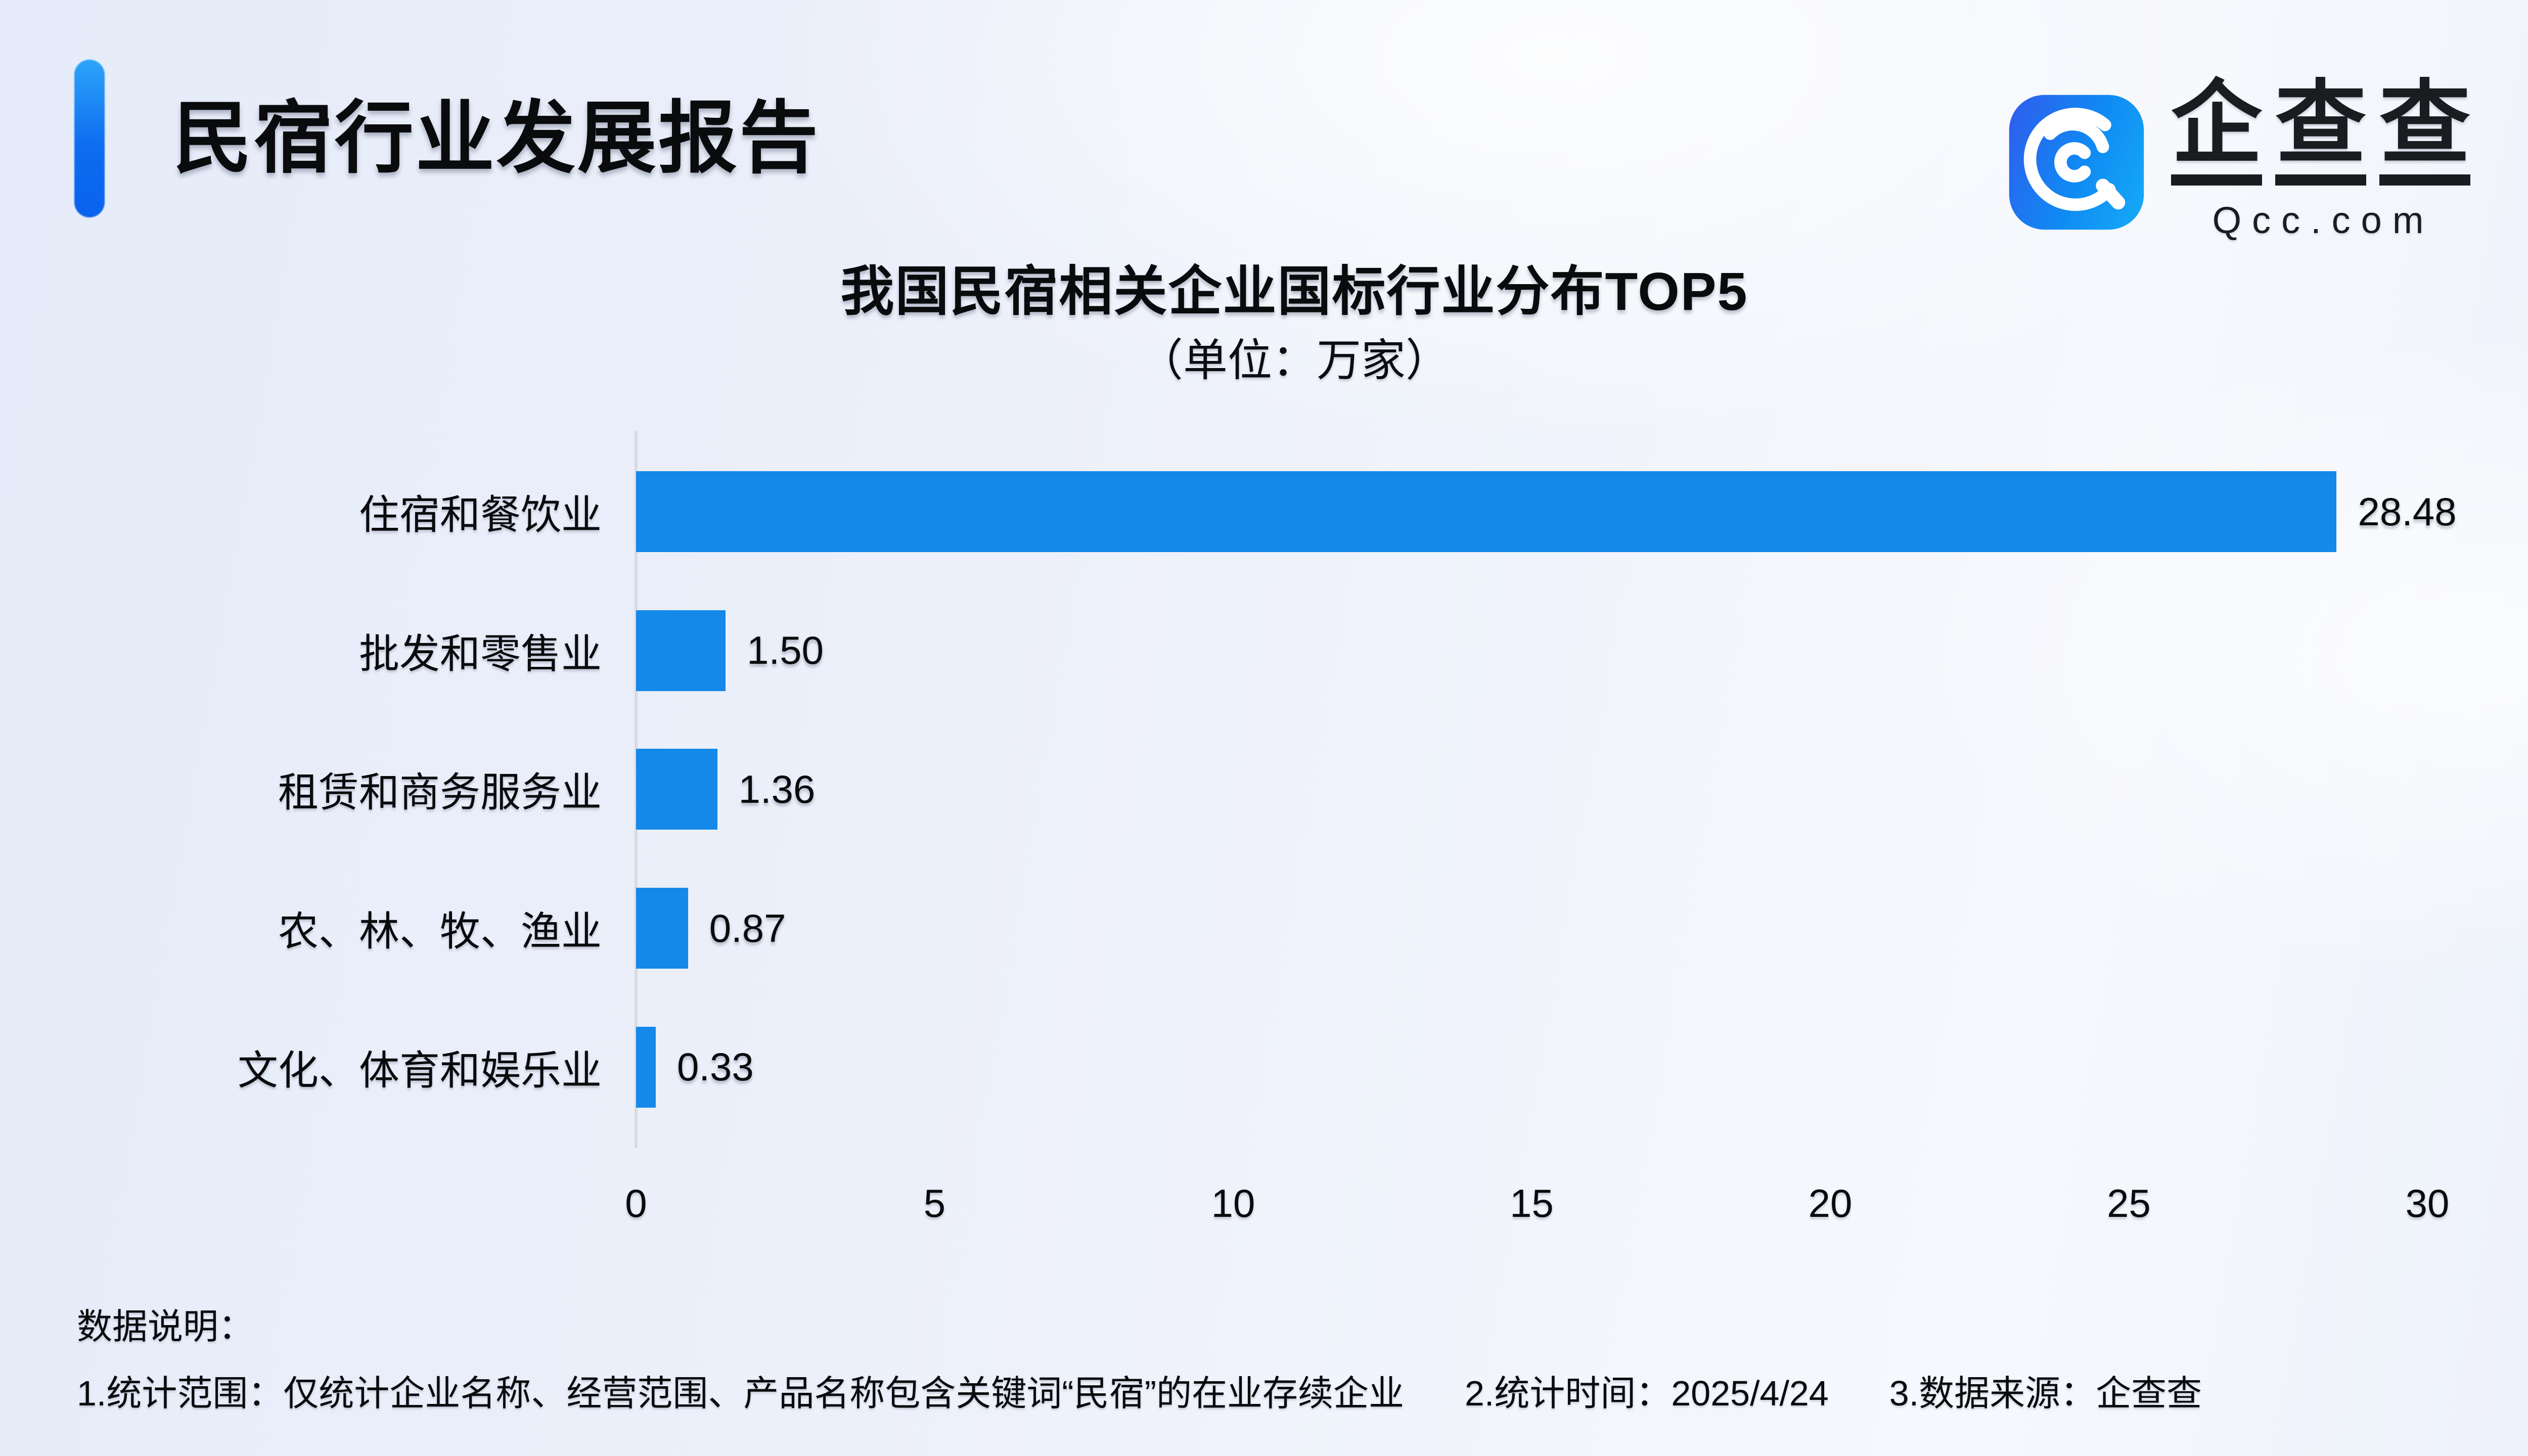 The height and width of the screenshot is (1456, 2528). I want to click on qcc-logo-icon, so click(2076, 162).